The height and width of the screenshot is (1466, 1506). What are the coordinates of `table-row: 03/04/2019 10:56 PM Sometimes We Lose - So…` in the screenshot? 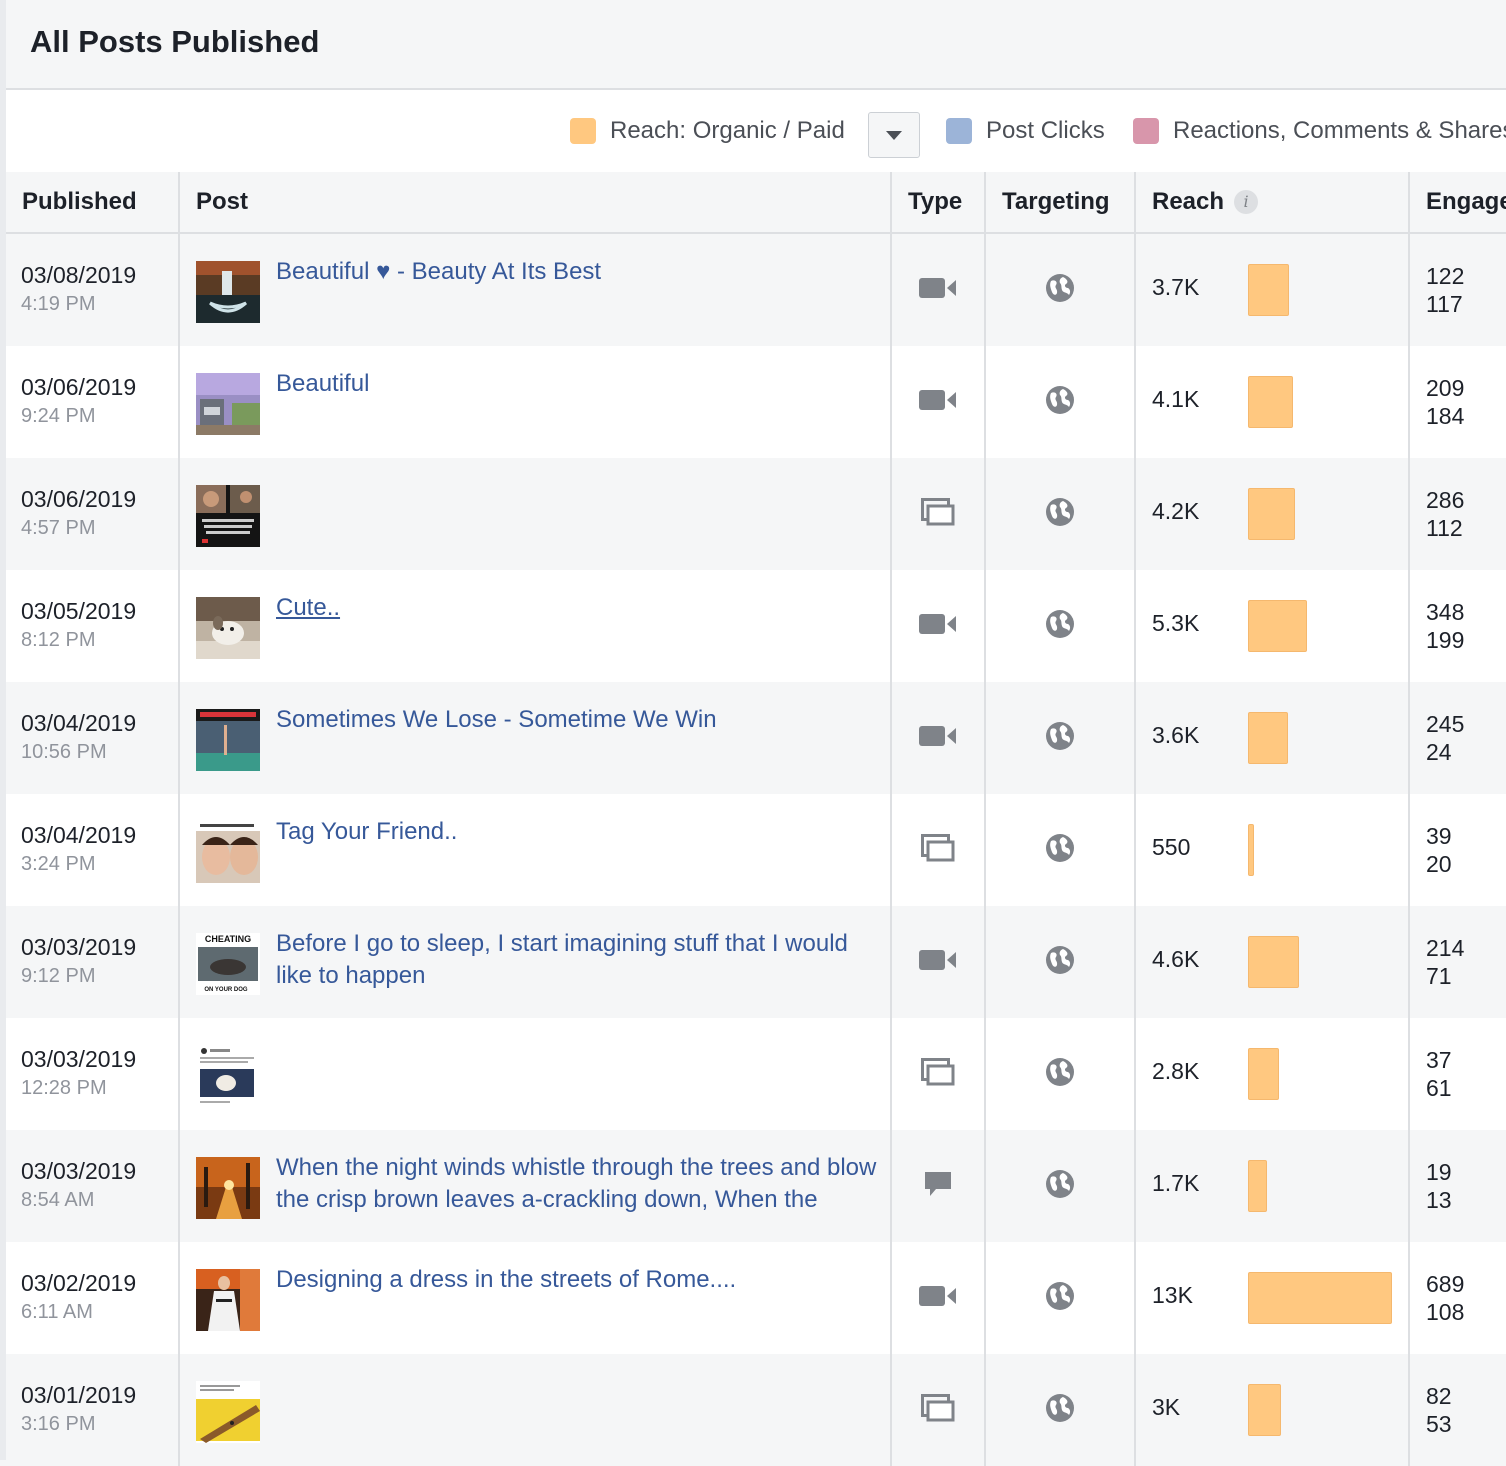 It's located at (756, 738).